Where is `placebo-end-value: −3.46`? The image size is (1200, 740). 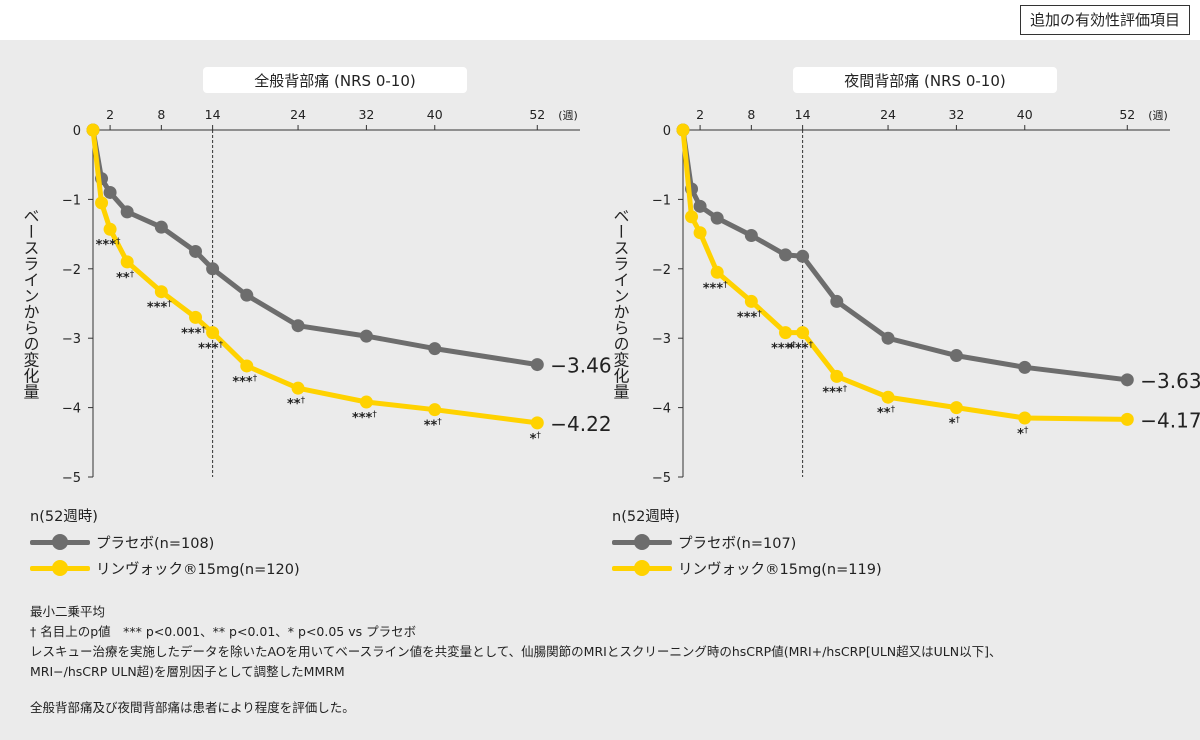 placebo-end-value: −3.46 is located at coordinates (580, 366).